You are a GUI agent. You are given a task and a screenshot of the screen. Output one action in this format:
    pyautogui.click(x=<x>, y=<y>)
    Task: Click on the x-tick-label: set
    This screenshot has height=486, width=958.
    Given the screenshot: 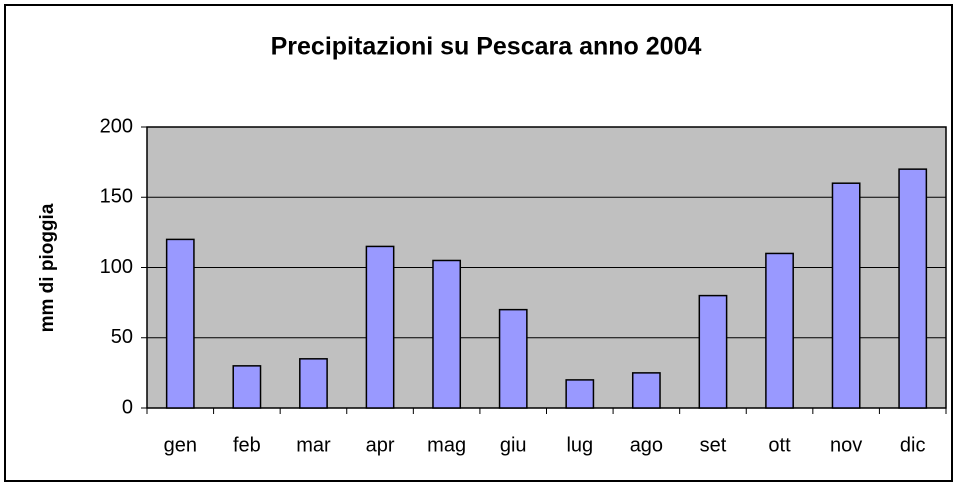 What is the action you would take?
    pyautogui.click(x=713, y=445)
    